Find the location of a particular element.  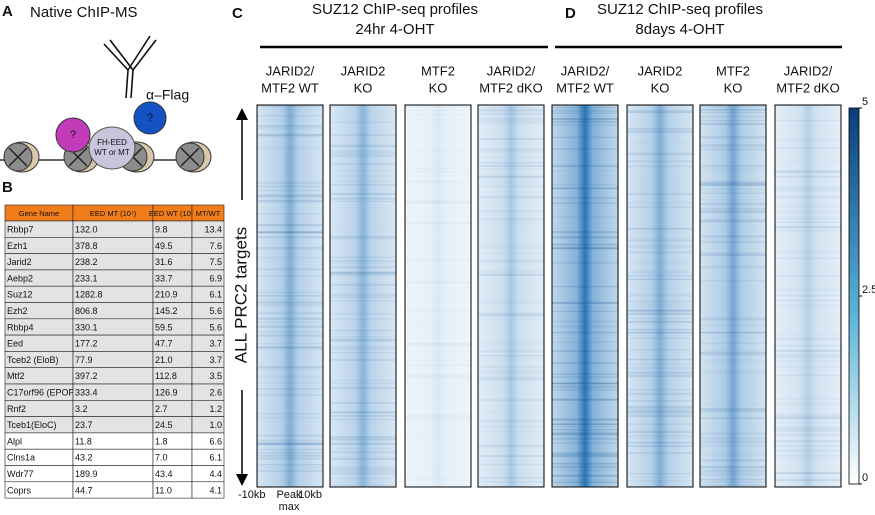

cell-text: Aebp2 is located at coordinates (20, 278).